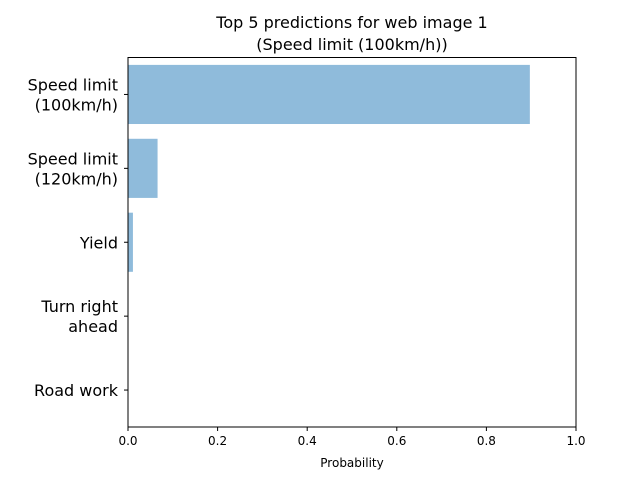 The image size is (640, 480). Describe the element at coordinates (396, 441) in the screenshot. I see `x-tick-label-4: 0.6` at that location.